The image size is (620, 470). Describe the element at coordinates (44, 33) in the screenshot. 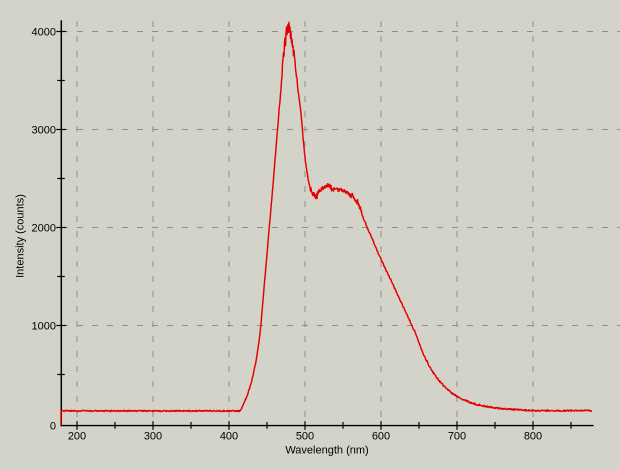

I see `svg-text: 4000` at that location.